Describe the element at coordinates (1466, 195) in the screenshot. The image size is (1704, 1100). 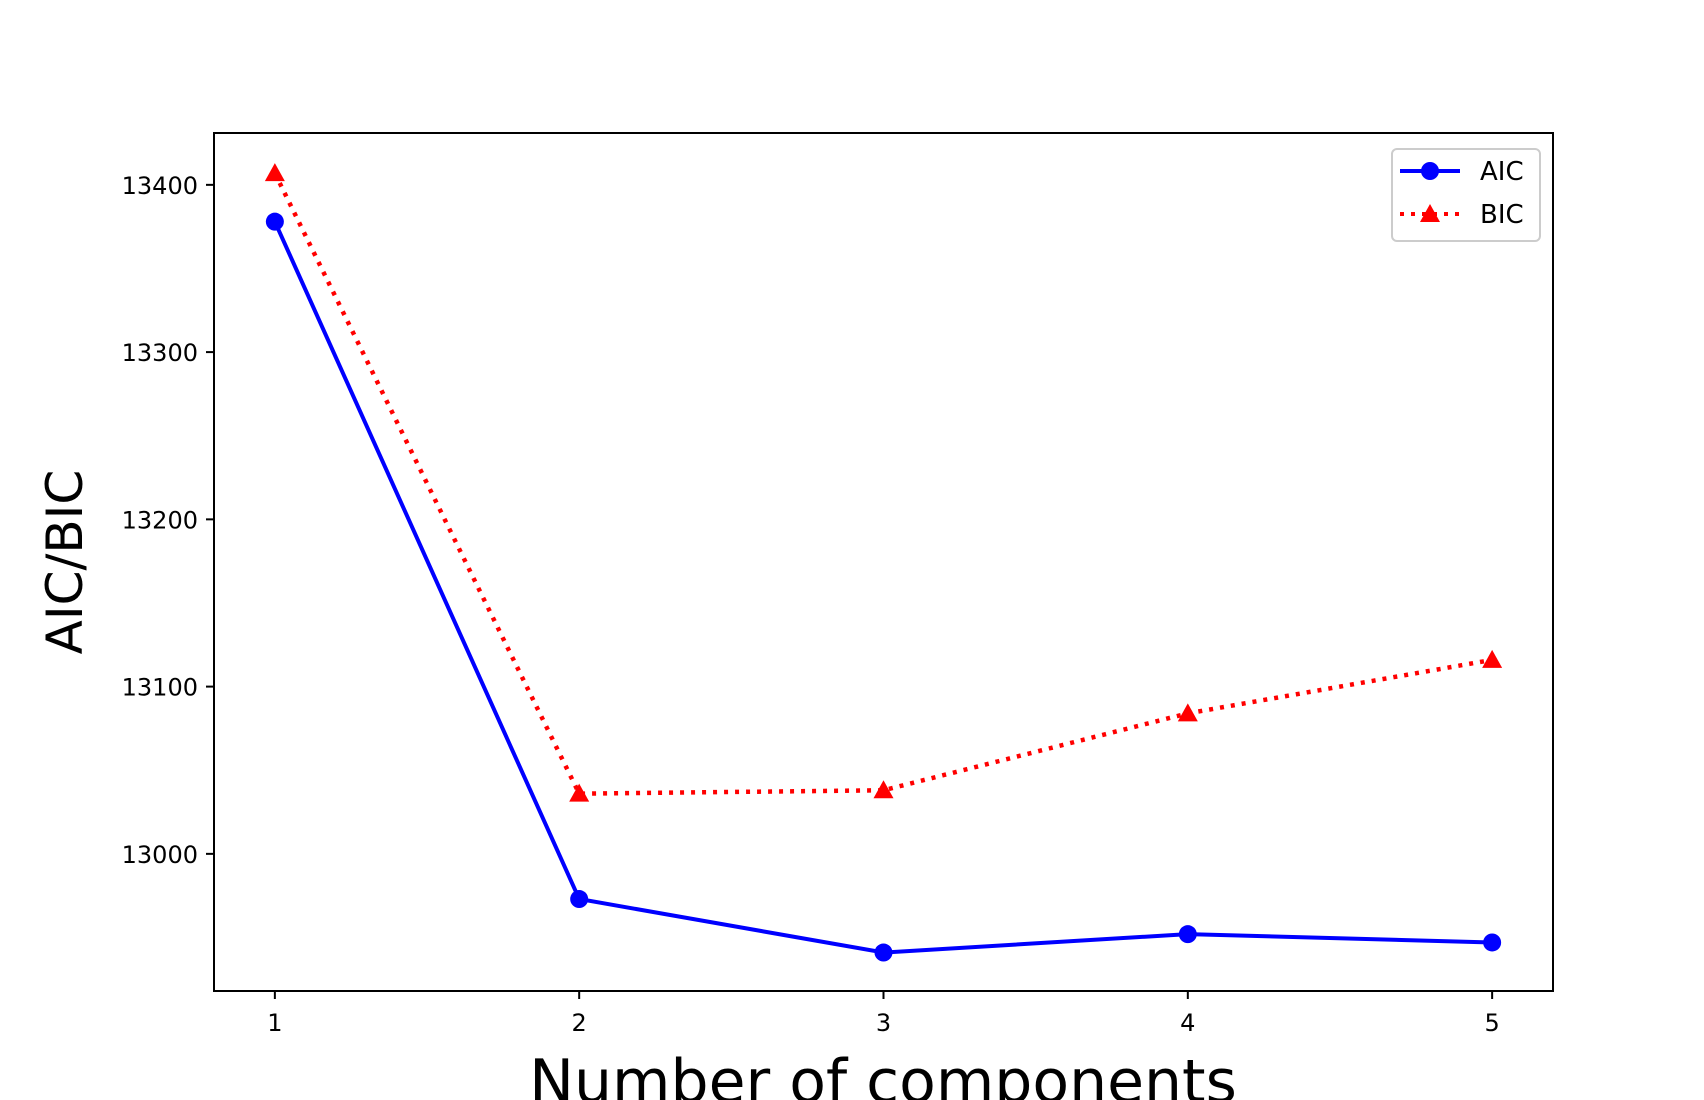
I see `legend: AIC BIC` at that location.